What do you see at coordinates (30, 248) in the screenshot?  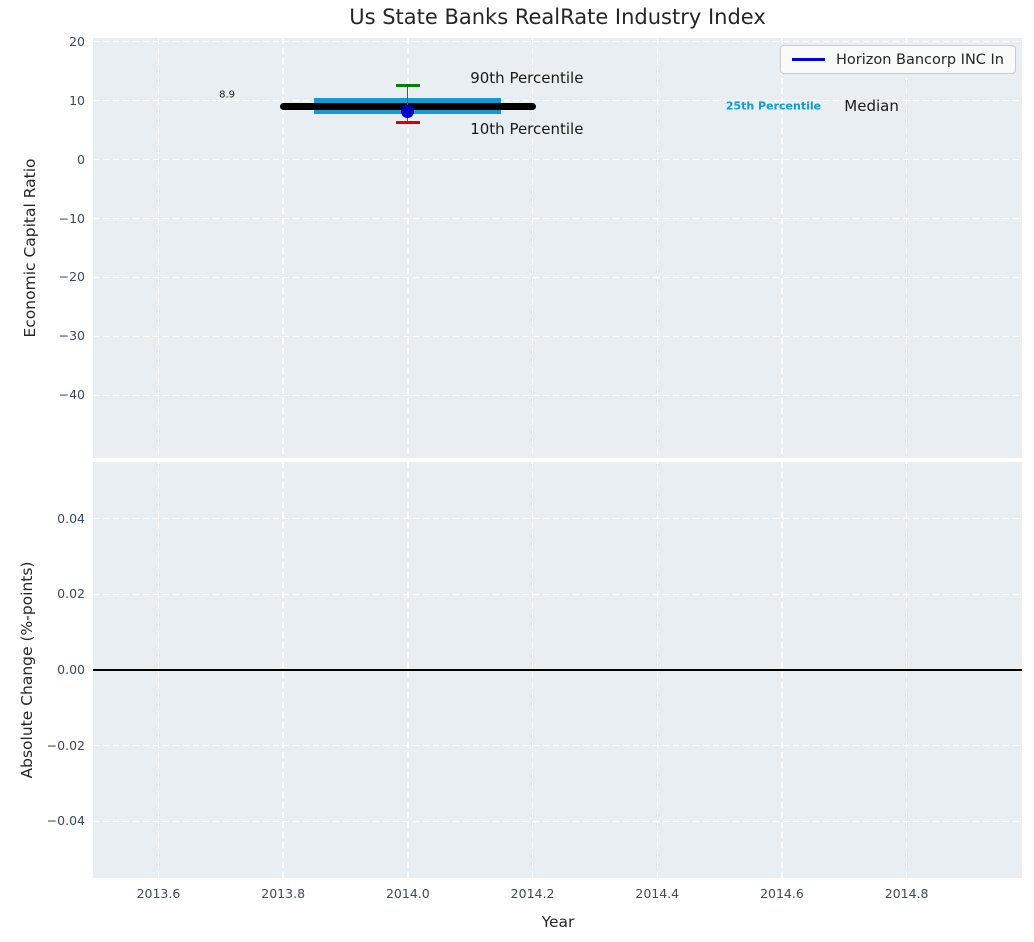 I see `y-axis-label-top: Economic Capital Ratio` at bounding box center [30, 248].